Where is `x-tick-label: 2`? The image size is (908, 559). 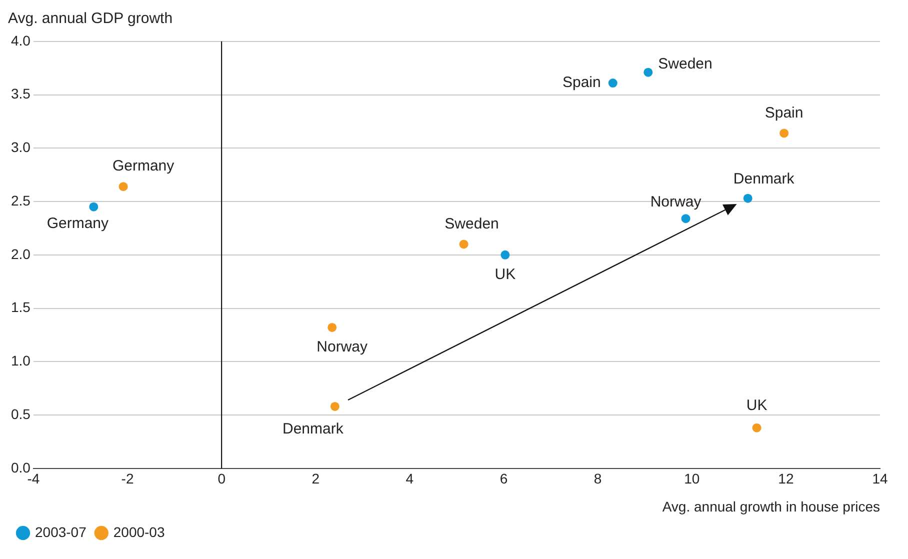 x-tick-label: 2 is located at coordinates (316, 478).